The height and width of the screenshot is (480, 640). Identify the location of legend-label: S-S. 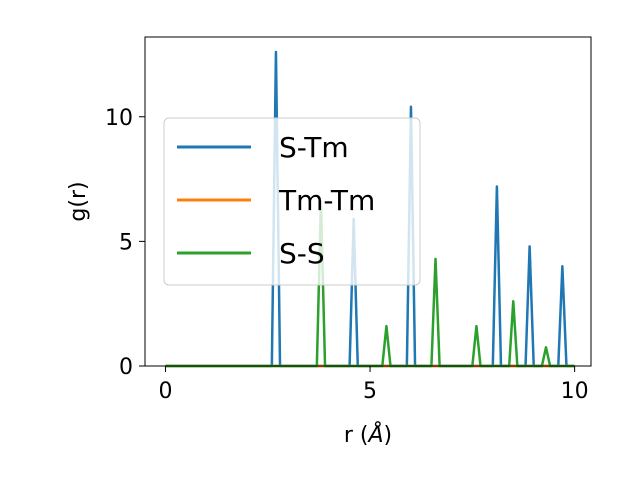
(302, 253).